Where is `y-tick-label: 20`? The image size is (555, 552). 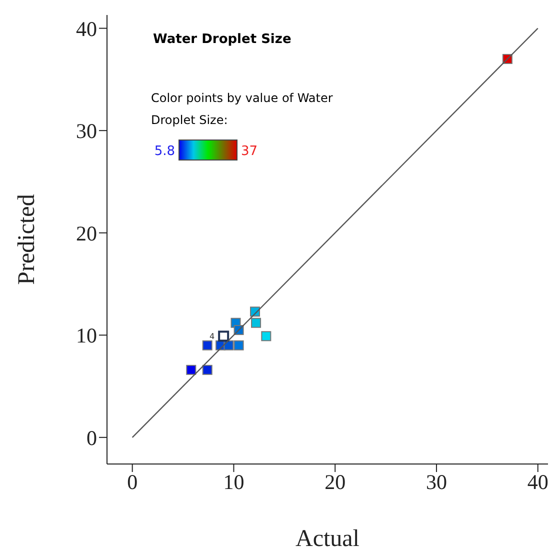 y-tick-label: 20 is located at coordinates (86, 233).